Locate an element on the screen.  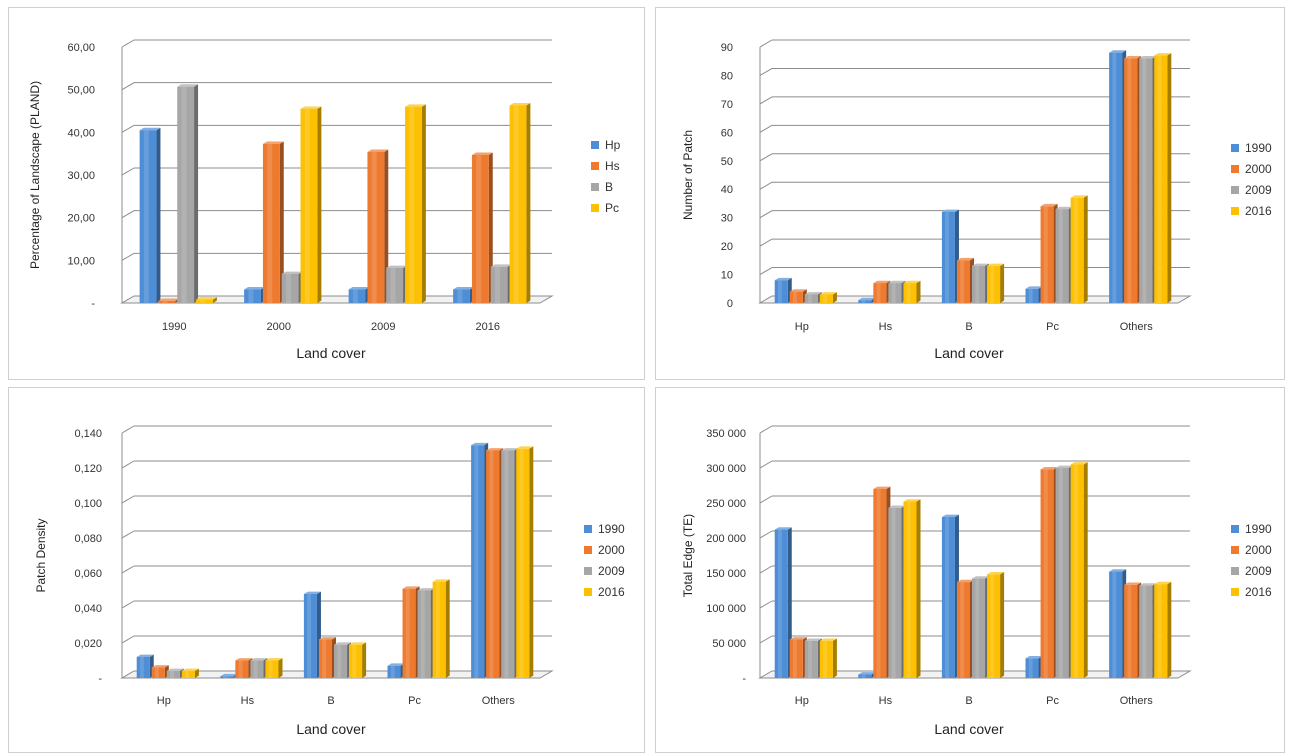
bar-hs-2009 is located at coordinates (378, 226).